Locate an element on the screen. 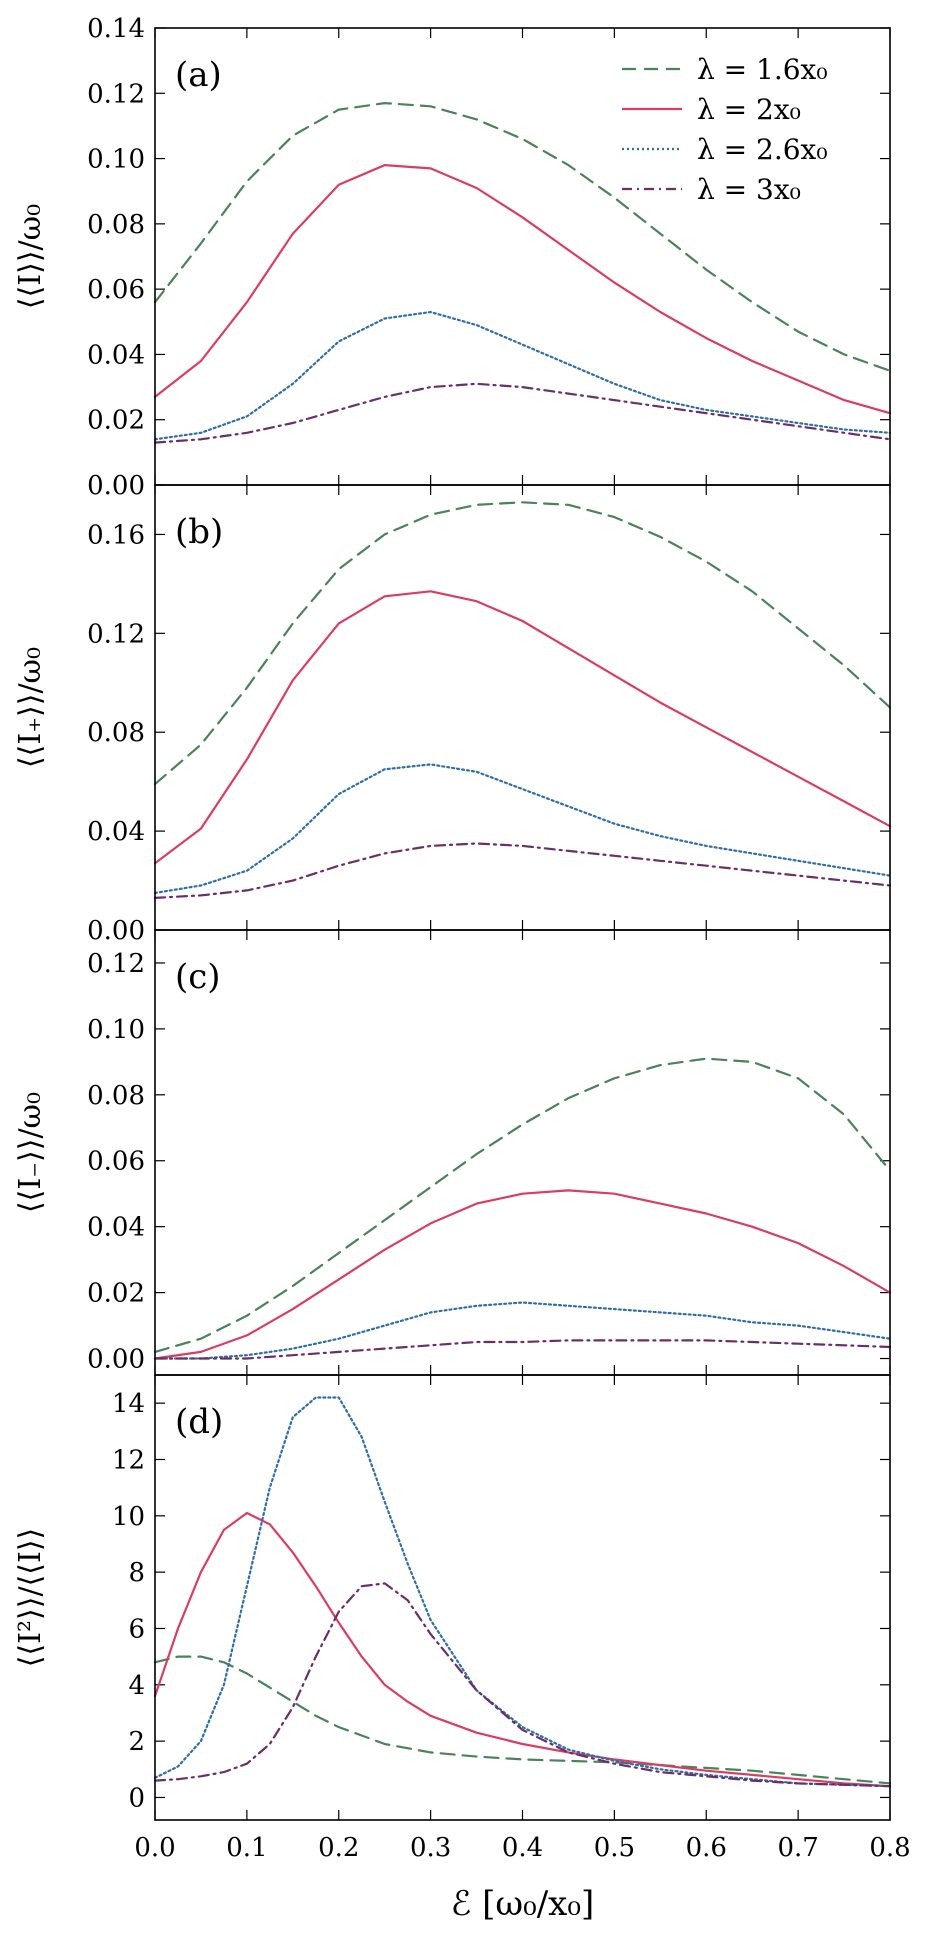  y-tick-label: 2 is located at coordinates (136, 1742).